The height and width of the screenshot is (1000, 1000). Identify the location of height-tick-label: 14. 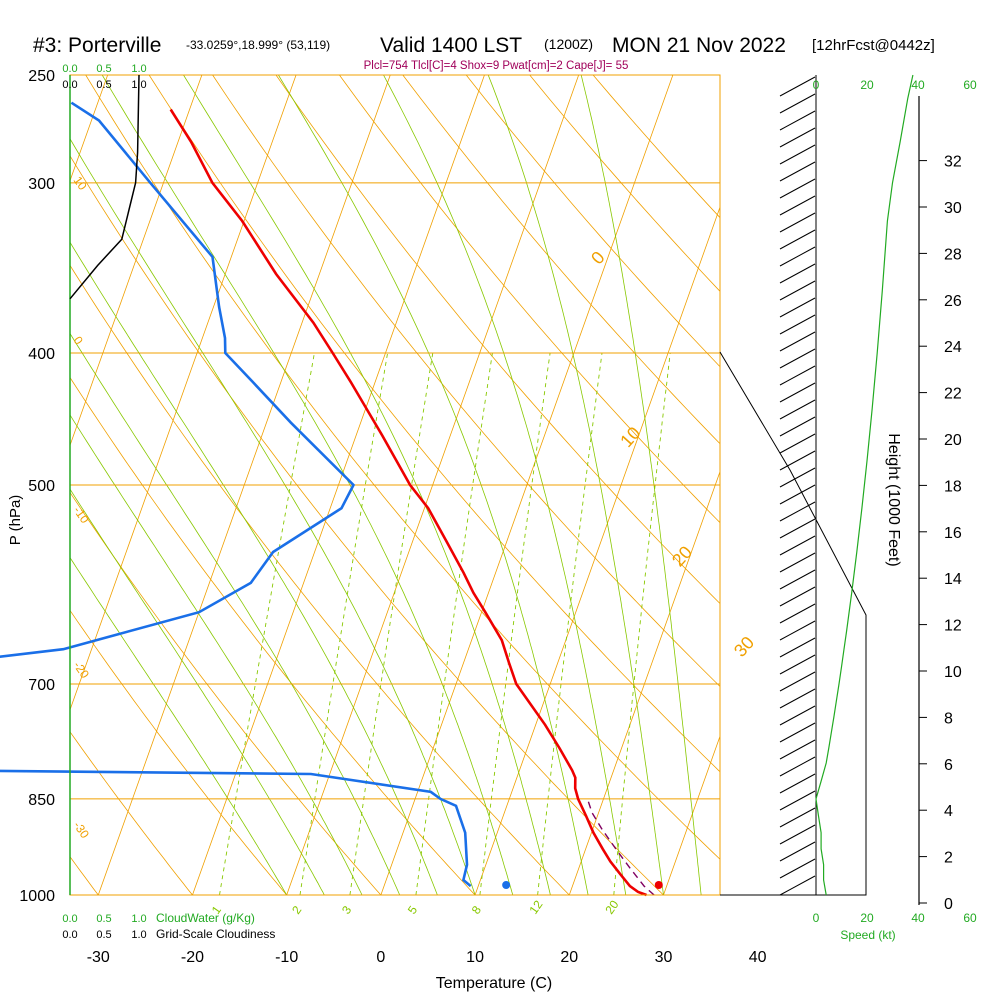
(953, 579).